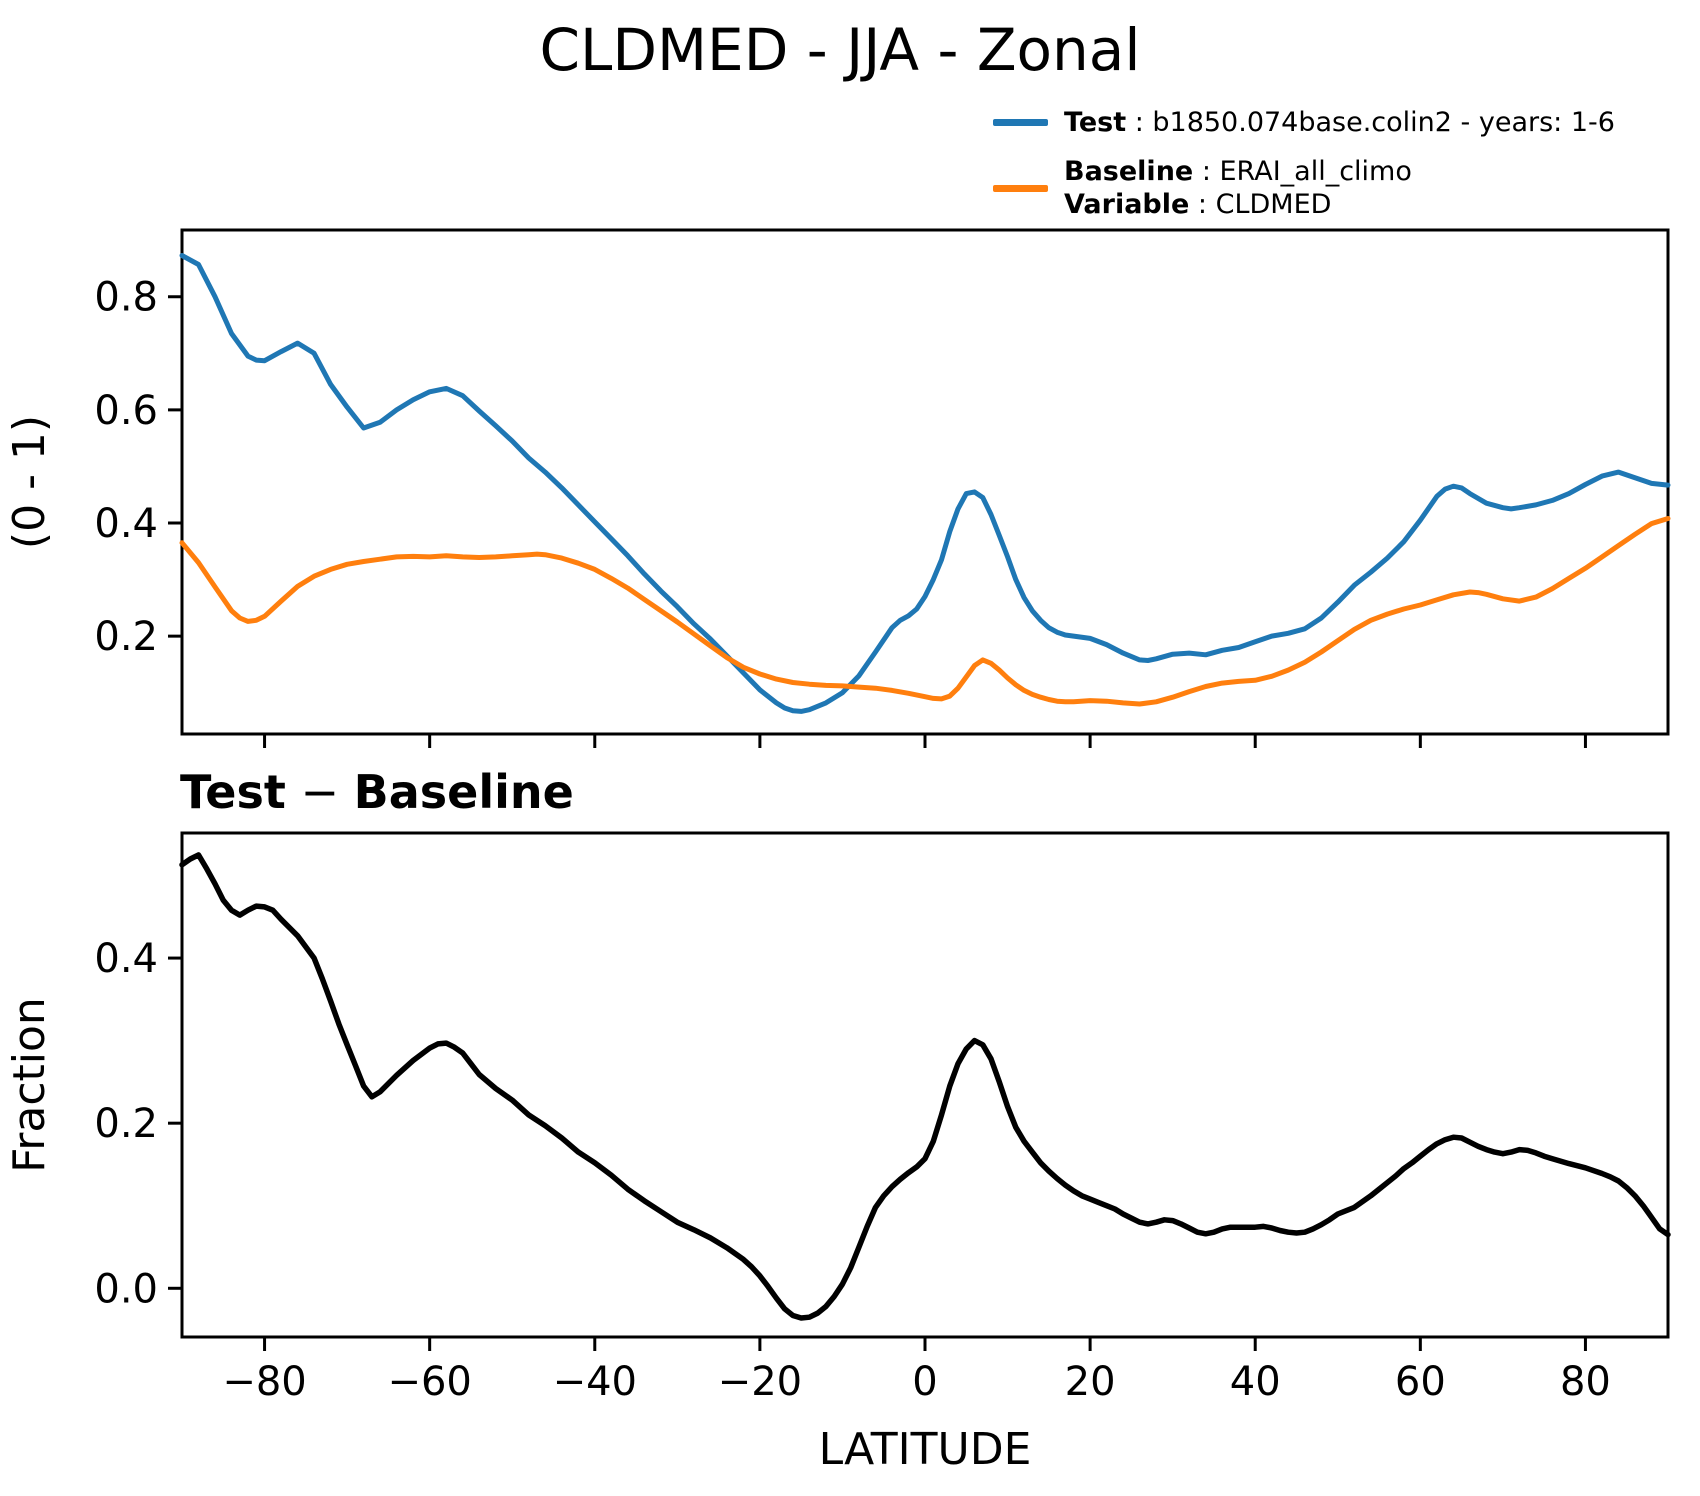 The image size is (1700, 1496). I want to click on baseline-curve, so click(925, 611).